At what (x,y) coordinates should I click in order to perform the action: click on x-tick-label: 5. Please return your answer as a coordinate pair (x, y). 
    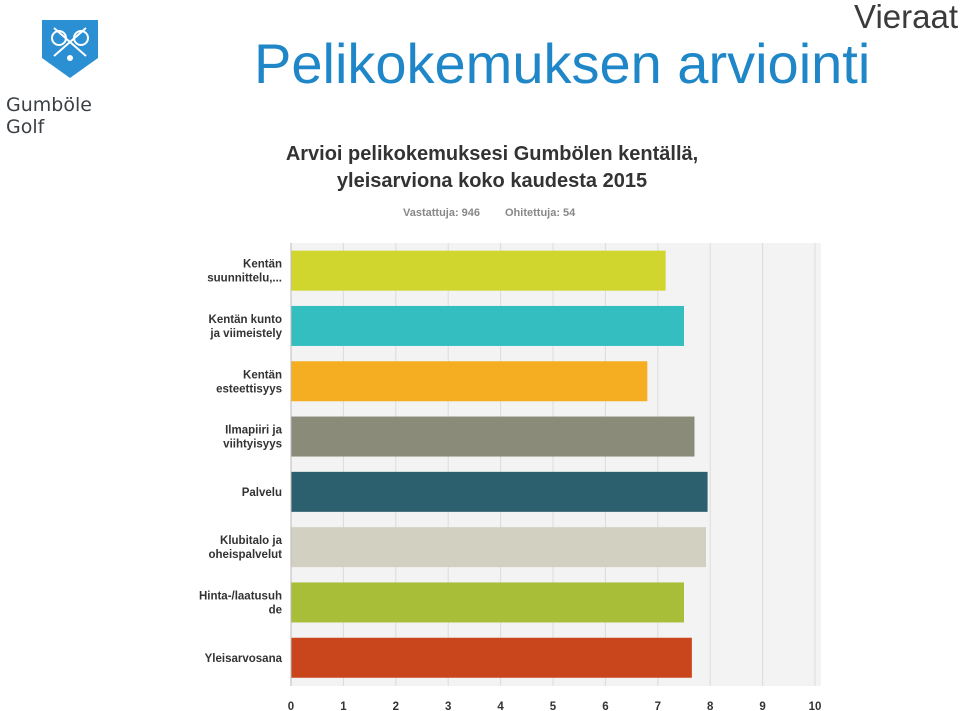
    Looking at the image, I should click on (553, 706).